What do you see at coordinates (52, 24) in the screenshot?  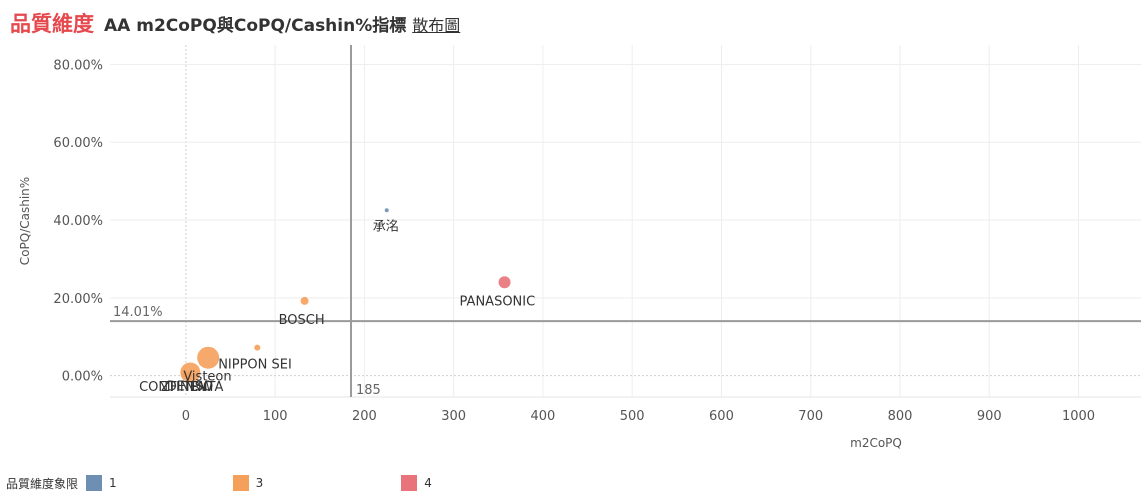 I see `page-title: 品質維度` at bounding box center [52, 24].